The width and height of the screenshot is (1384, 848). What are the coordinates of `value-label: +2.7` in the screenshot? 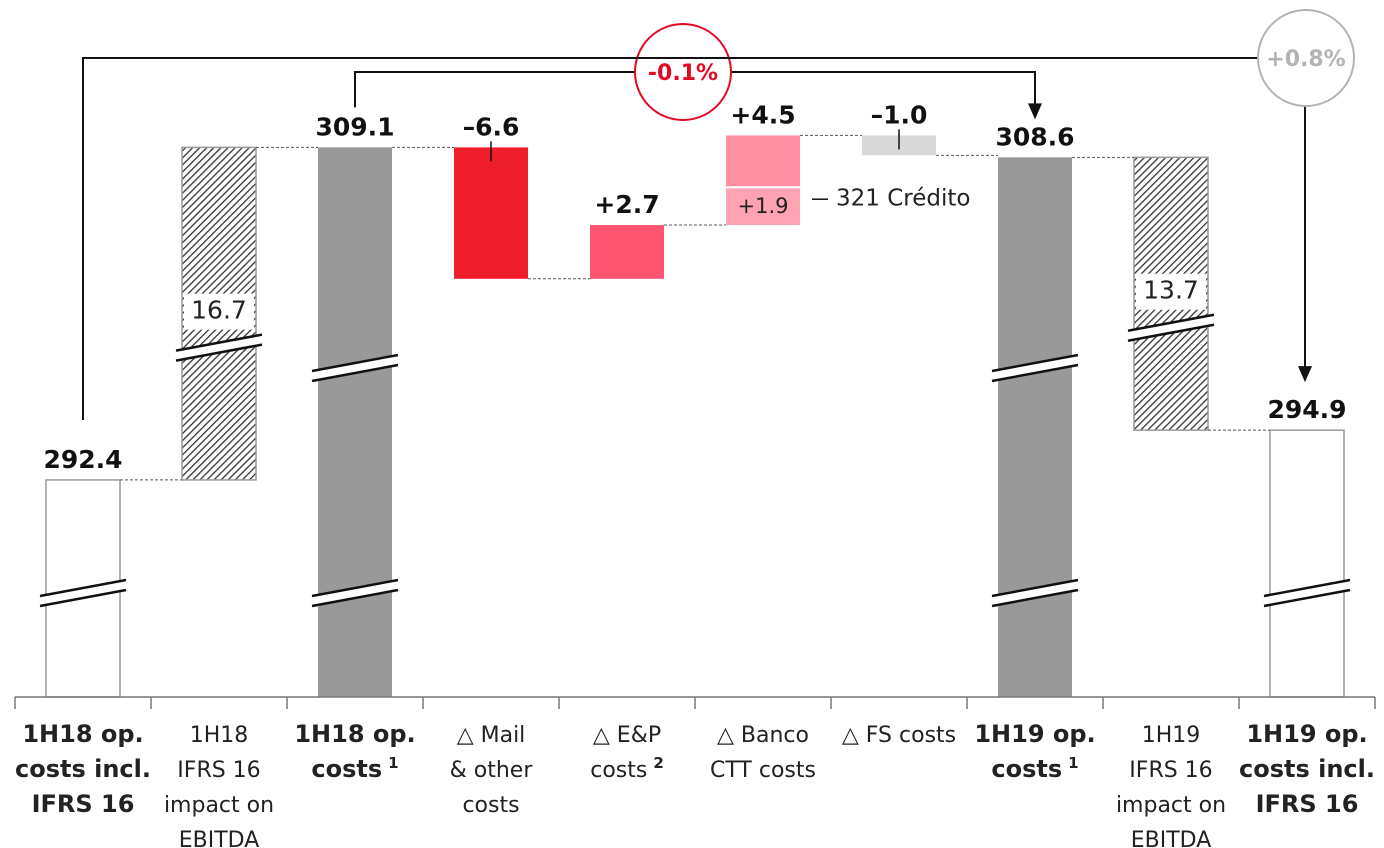 It's located at (626, 204).